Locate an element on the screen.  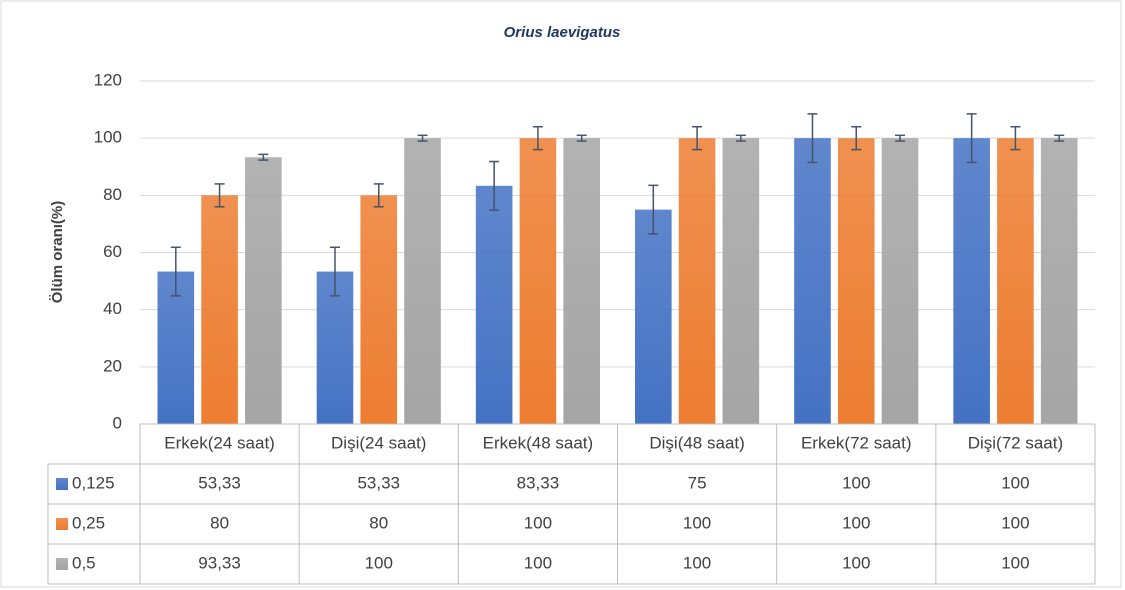
y-tick-label: 60 is located at coordinates (112, 251).